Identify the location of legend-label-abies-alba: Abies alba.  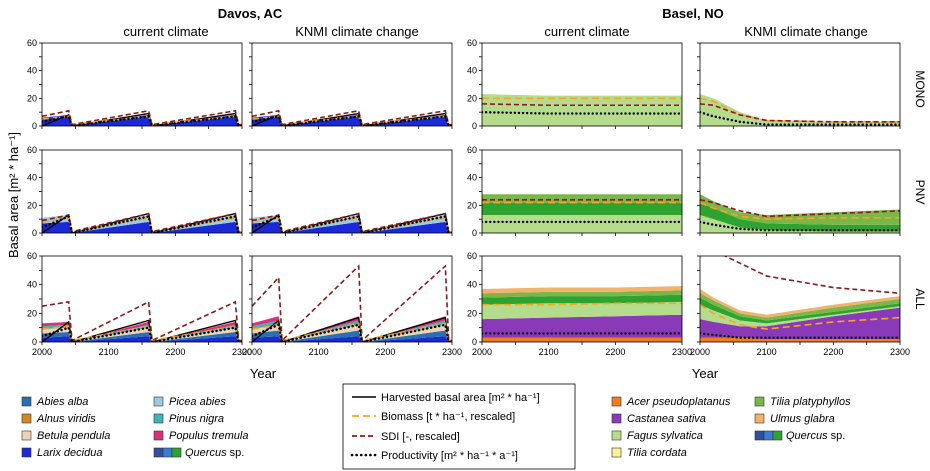
(62, 402).